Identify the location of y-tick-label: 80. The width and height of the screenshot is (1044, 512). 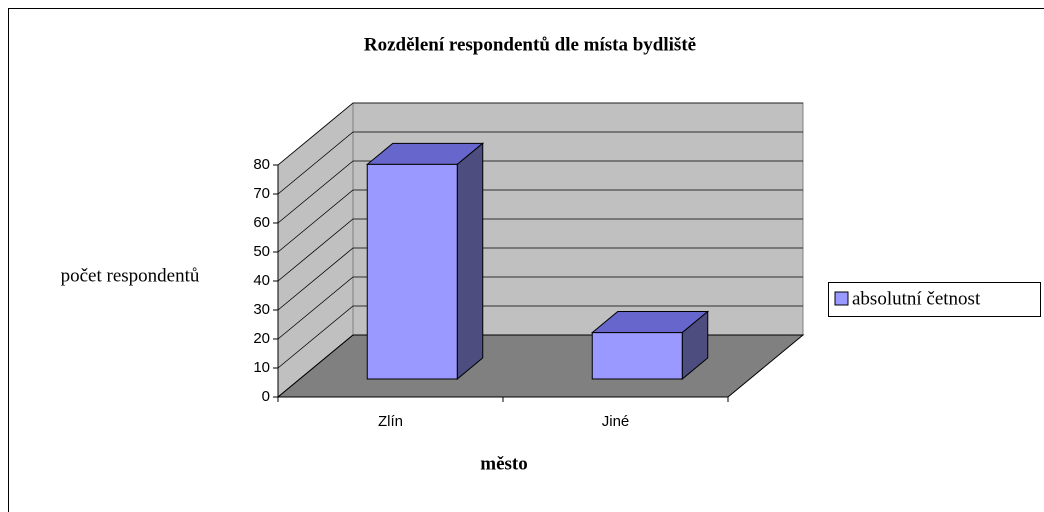
(261, 164).